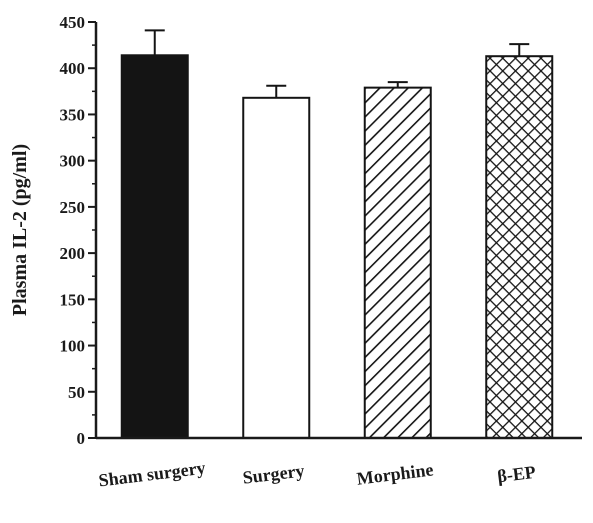  I want to click on y-tick-label: 100, so click(73, 346).